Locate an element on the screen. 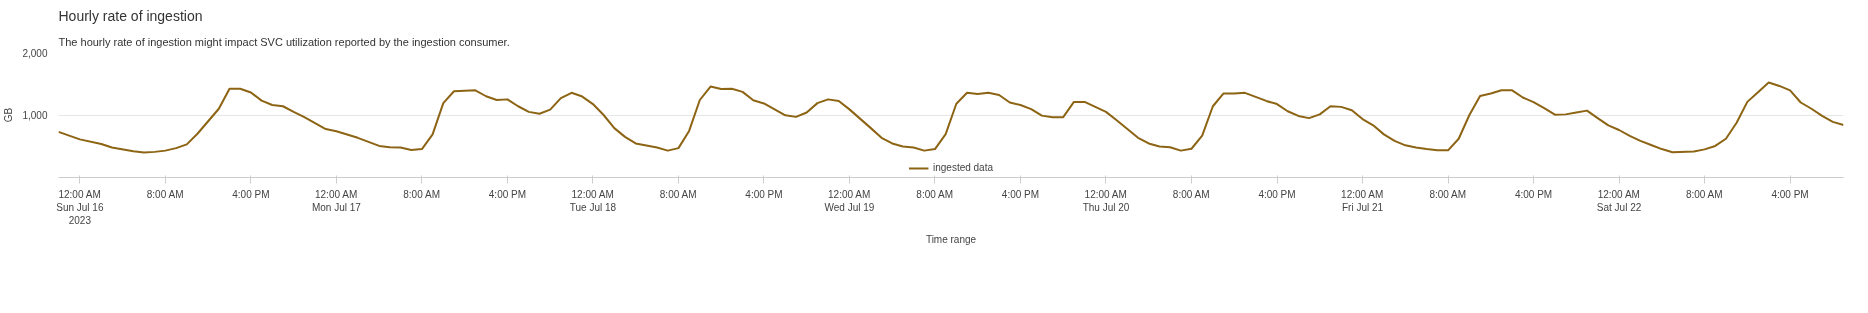 Image resolution: width=1868 pixels, height=313 pixels. x-tick-label: 12:00 AM Tue Jul 18 is located at coordinates (593, 200).